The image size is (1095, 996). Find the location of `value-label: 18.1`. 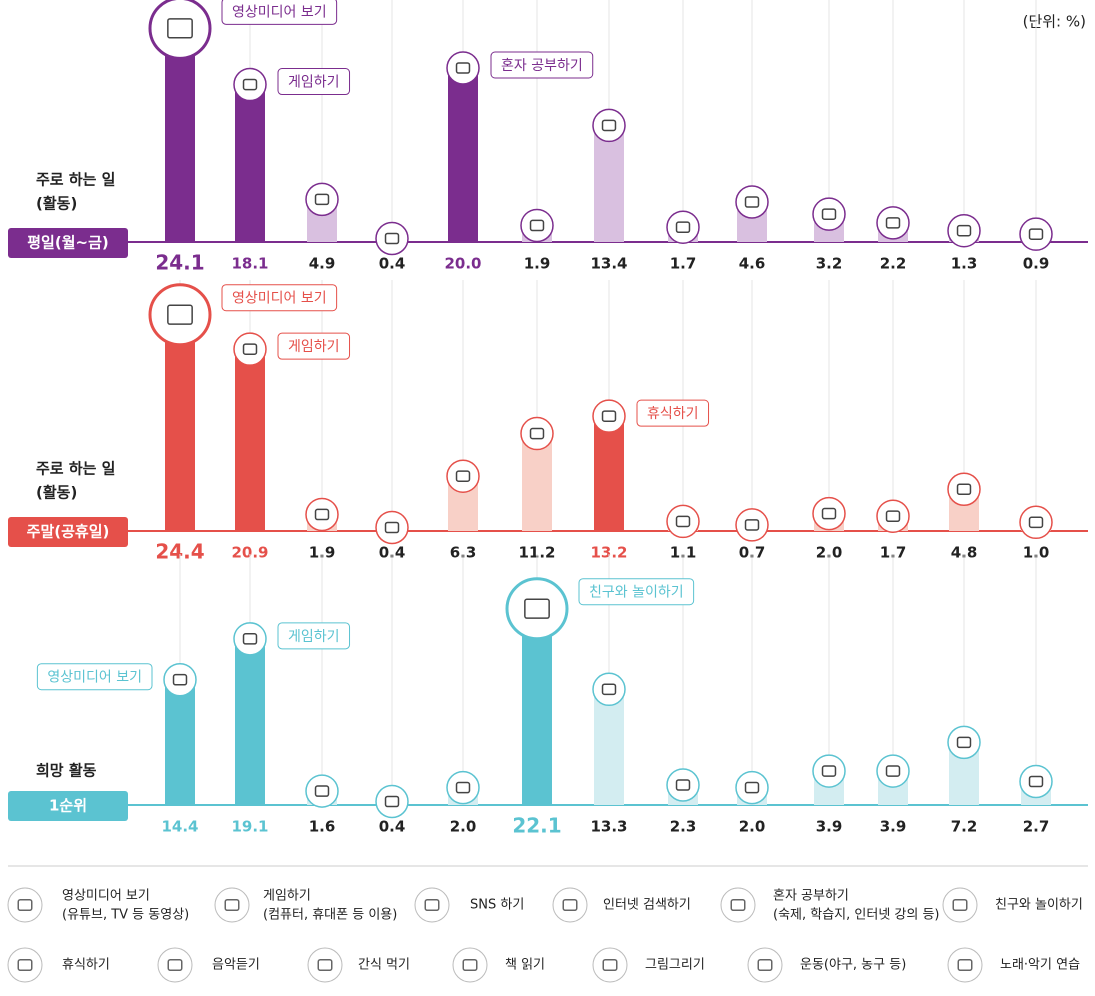

value-label: 18.1 is located at coordinates (249, 264).